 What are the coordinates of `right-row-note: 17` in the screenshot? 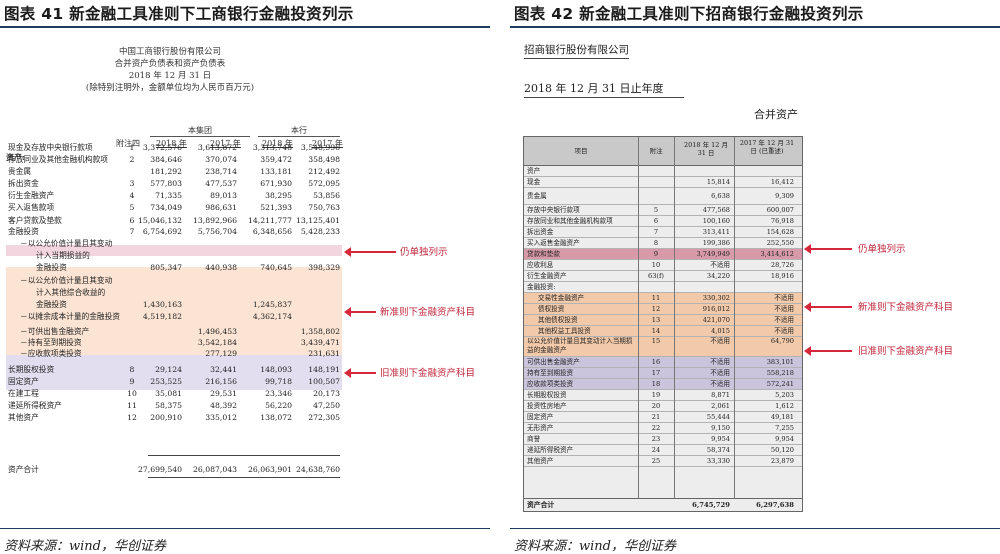 It's located at (656, 373).